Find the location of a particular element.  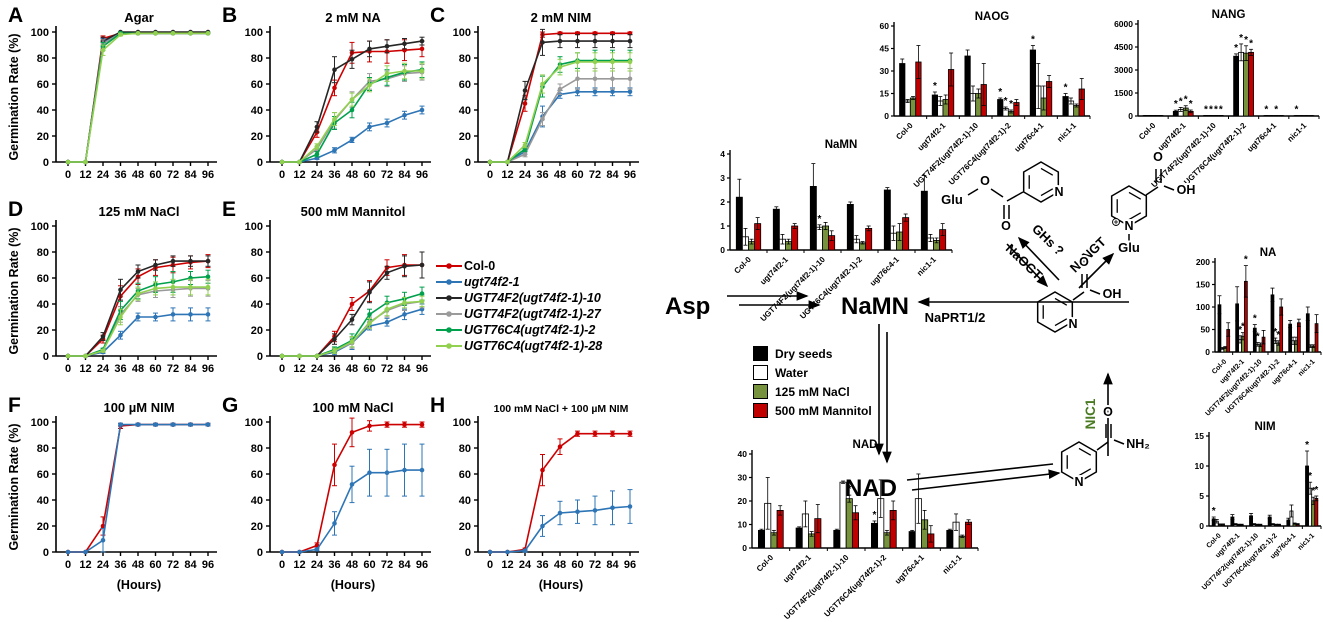

svg-text: 36 is located at coordinates (120, 565).